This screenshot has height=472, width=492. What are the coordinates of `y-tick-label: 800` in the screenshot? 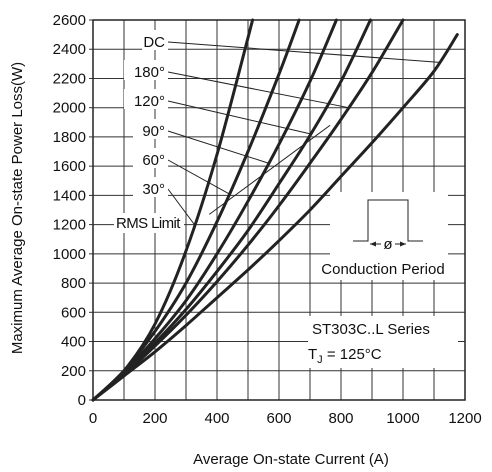 It's located at (73, 283).